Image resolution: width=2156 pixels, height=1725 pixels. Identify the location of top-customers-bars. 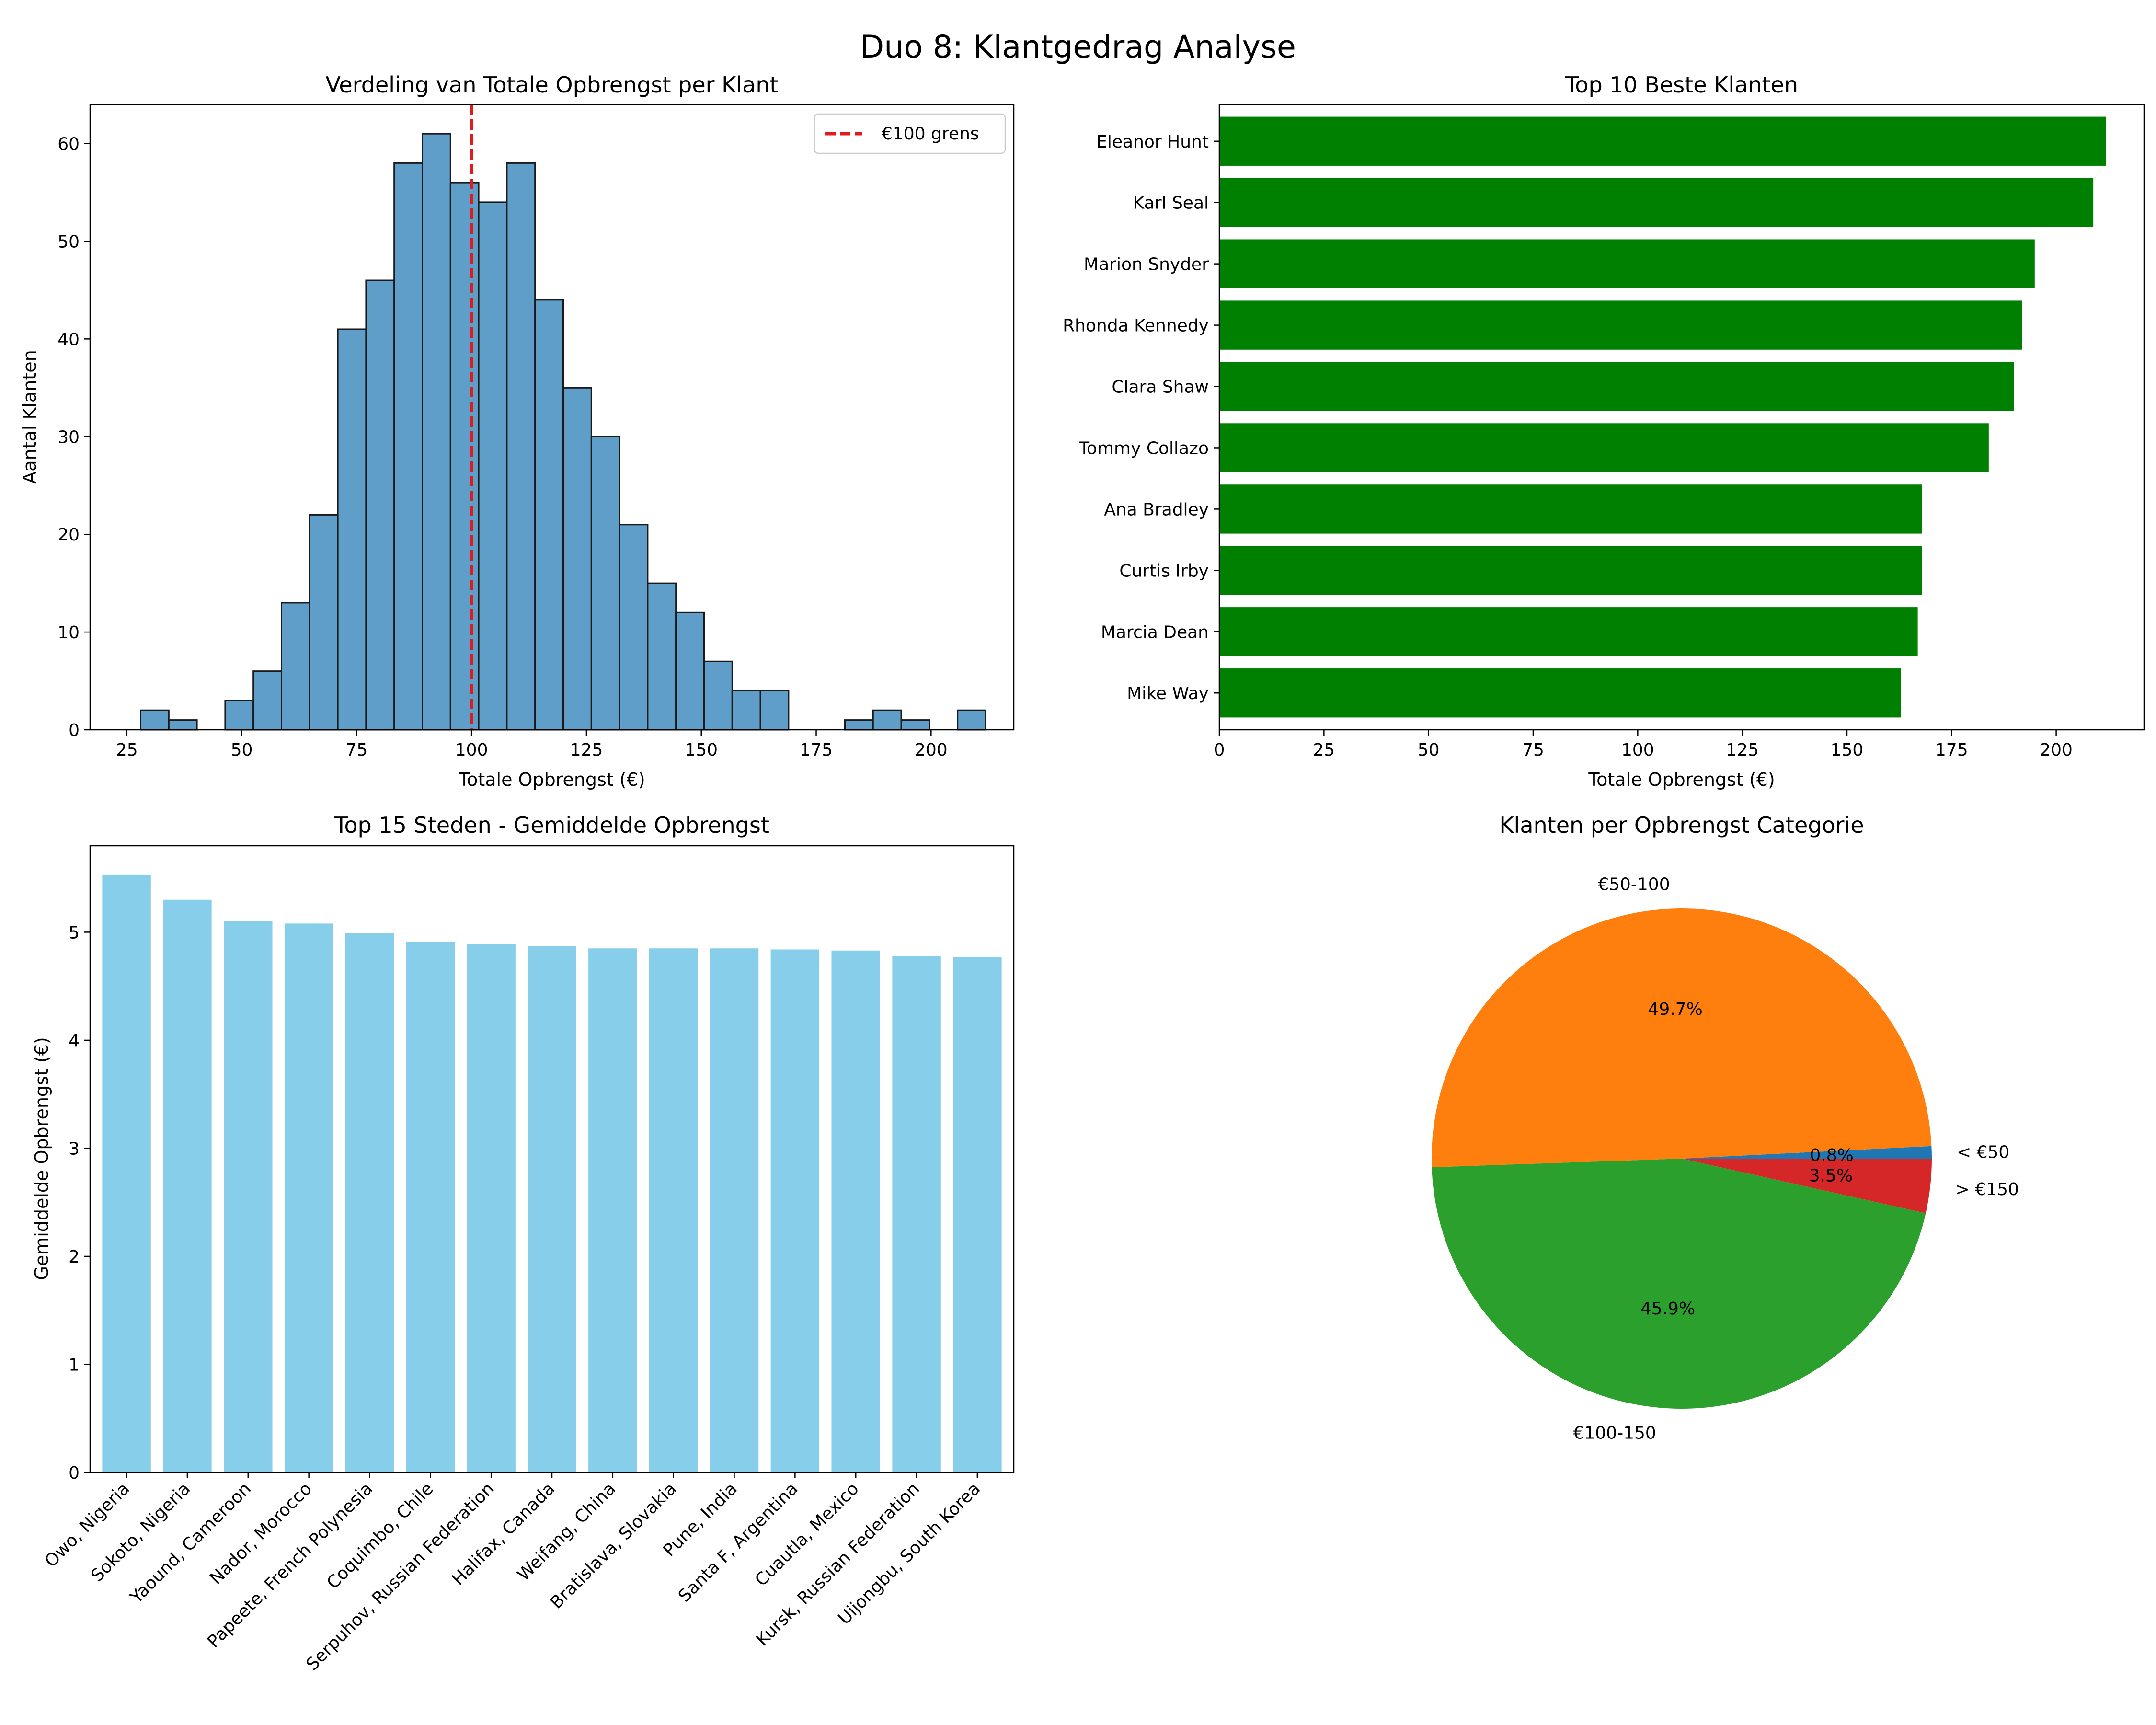
(1662, 417).